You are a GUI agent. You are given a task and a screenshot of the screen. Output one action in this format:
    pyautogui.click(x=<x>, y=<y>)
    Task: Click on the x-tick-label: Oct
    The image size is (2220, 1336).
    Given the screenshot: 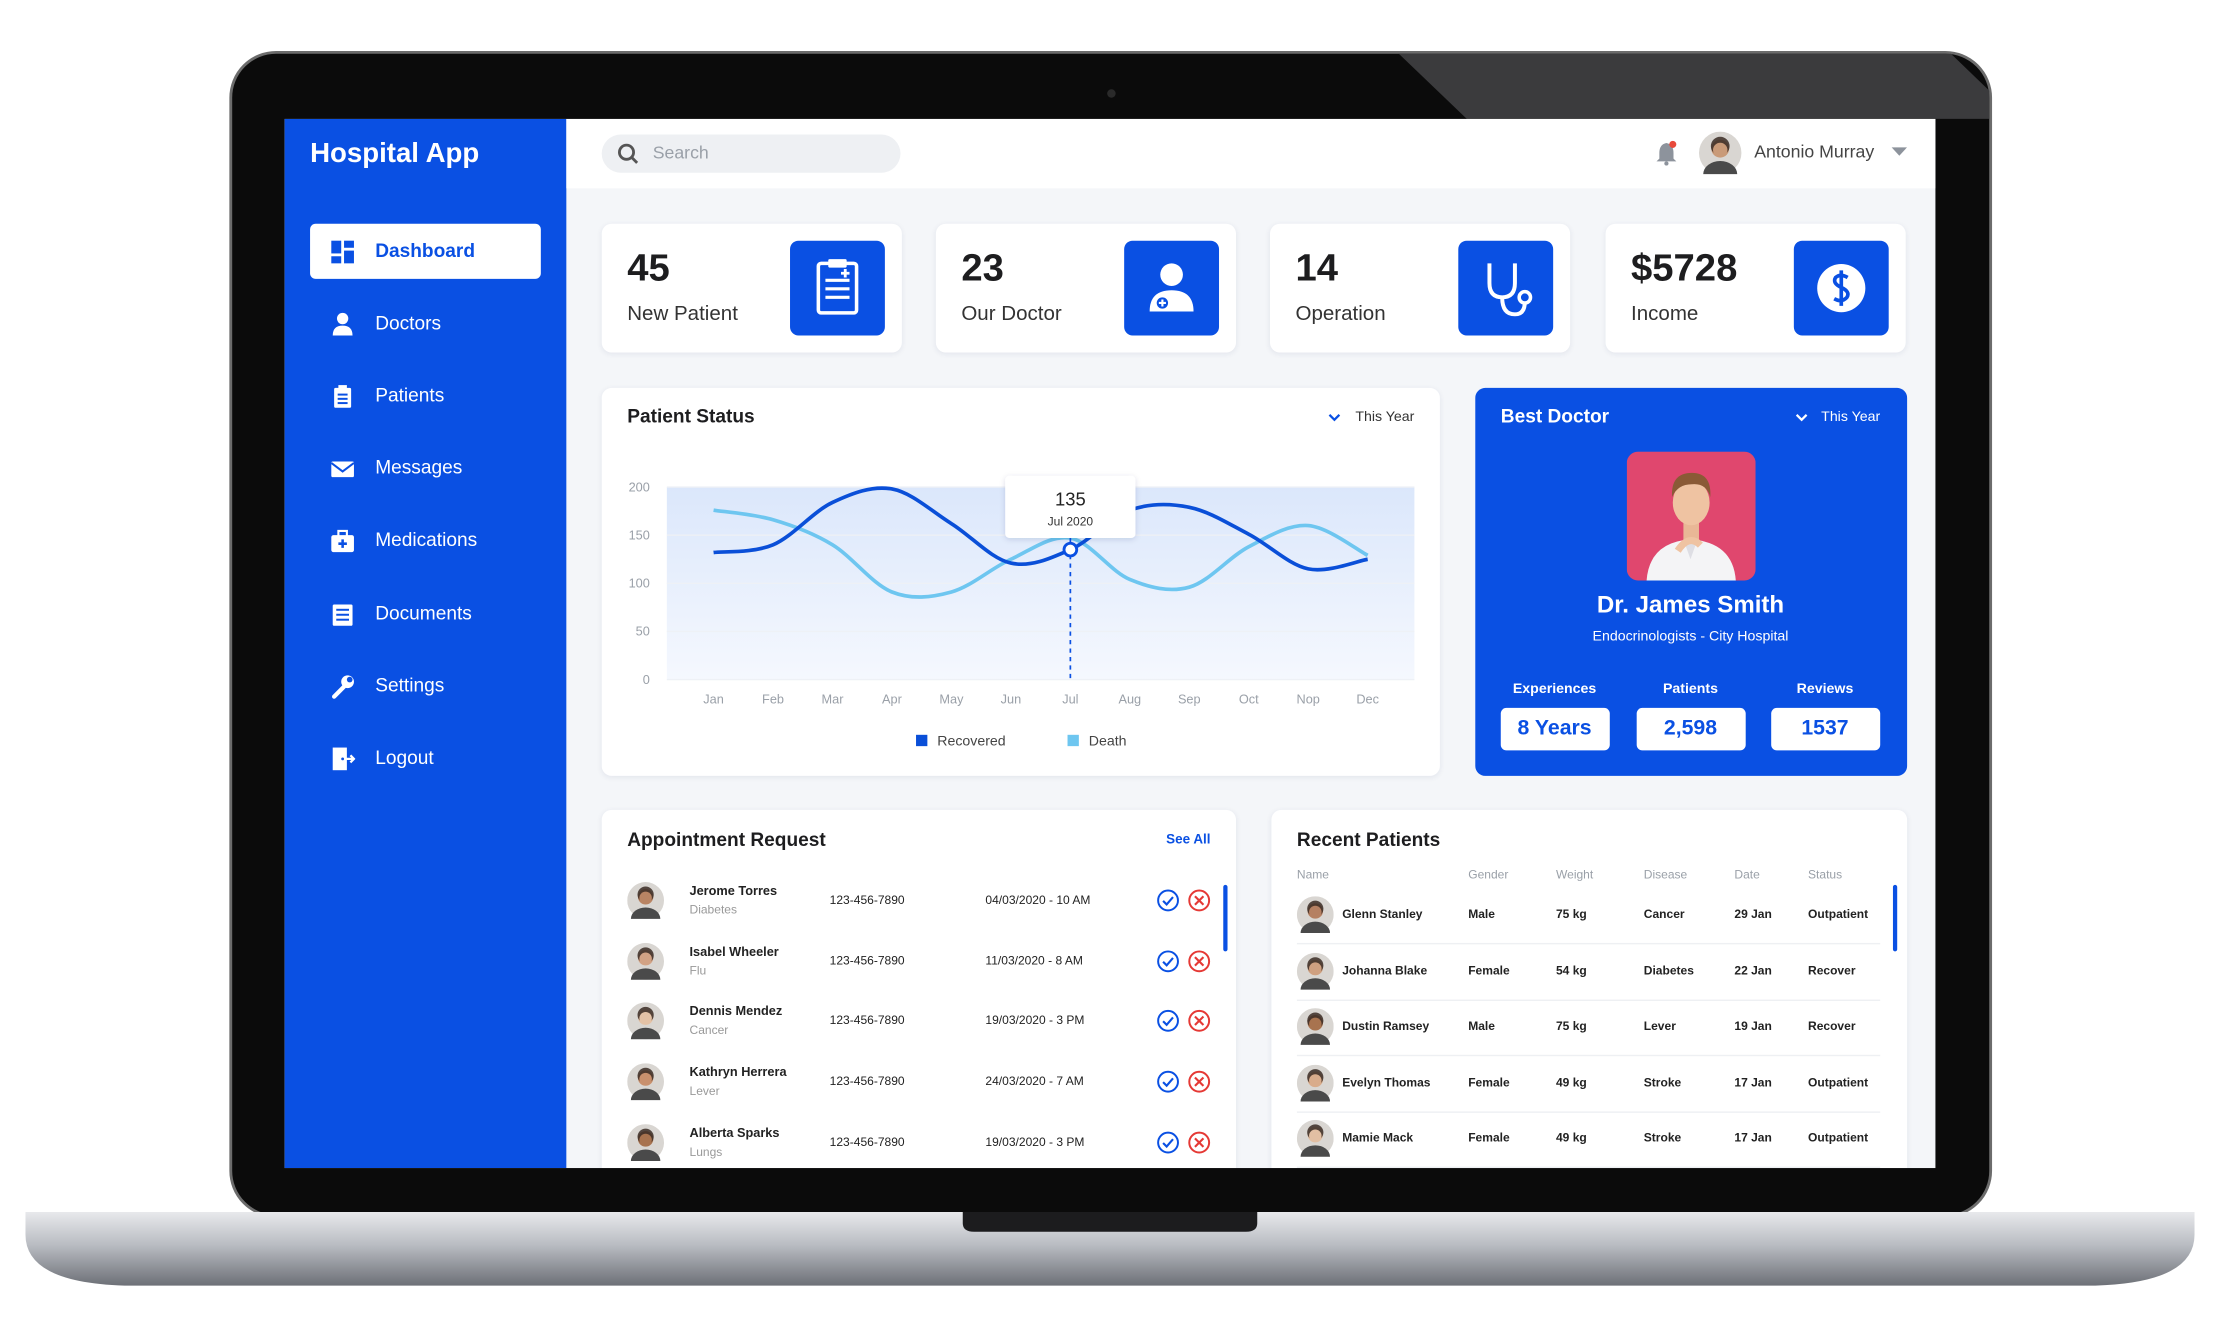 What is the action you would take?
    pyautogui.click(x=1249, y=699)
    